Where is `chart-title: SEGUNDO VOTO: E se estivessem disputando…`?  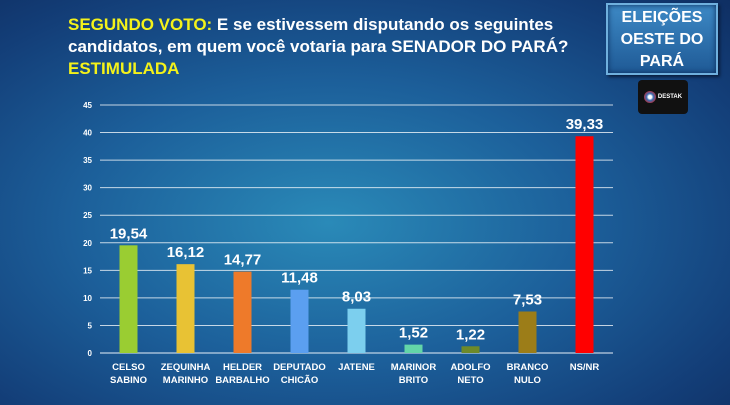
chart-title: SEGUNDO VOTO: E se estivessem disputando… is located at coordinates (318, 46).